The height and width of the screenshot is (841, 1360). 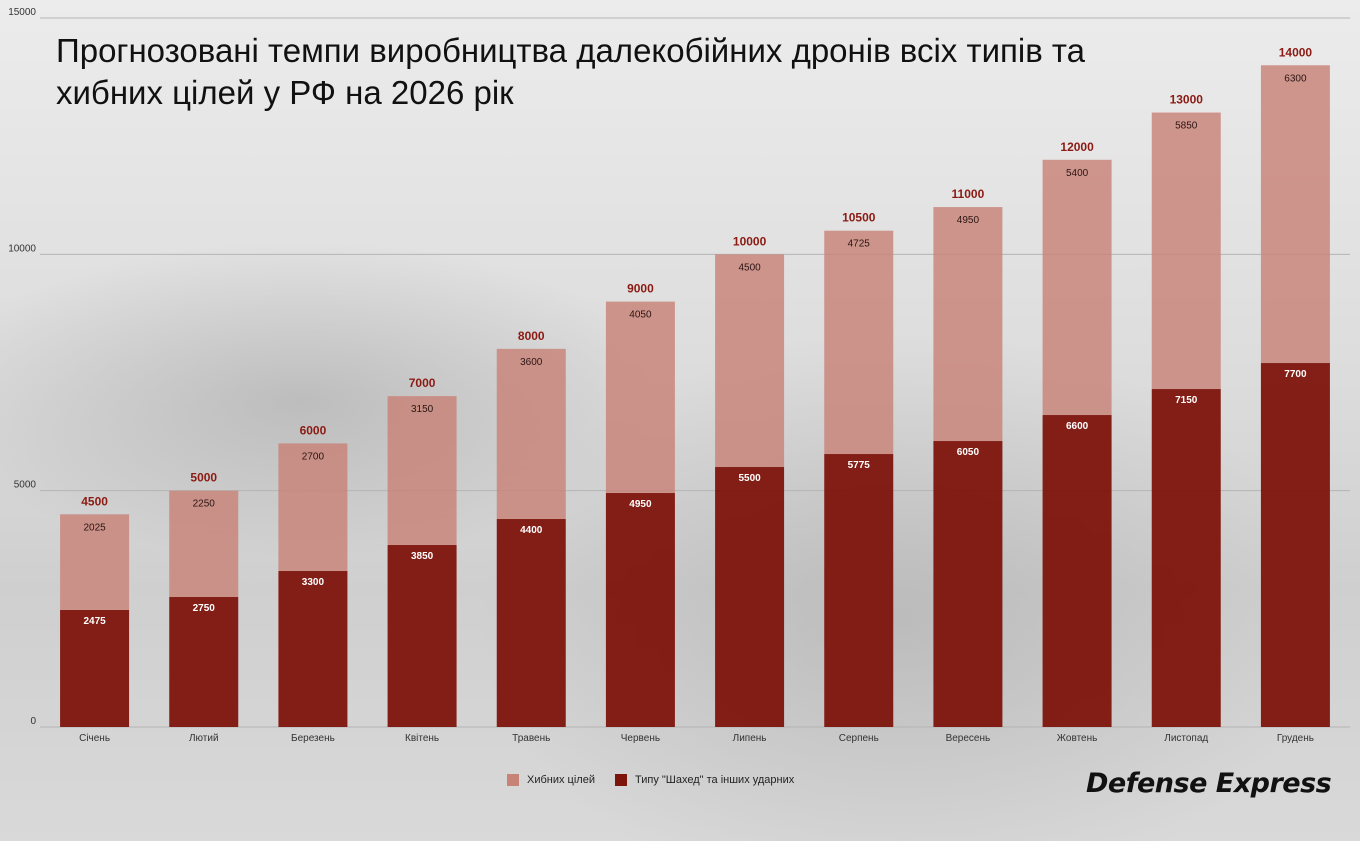 I want to click on x-tick-label: Травень, so click(x=531, y=738).